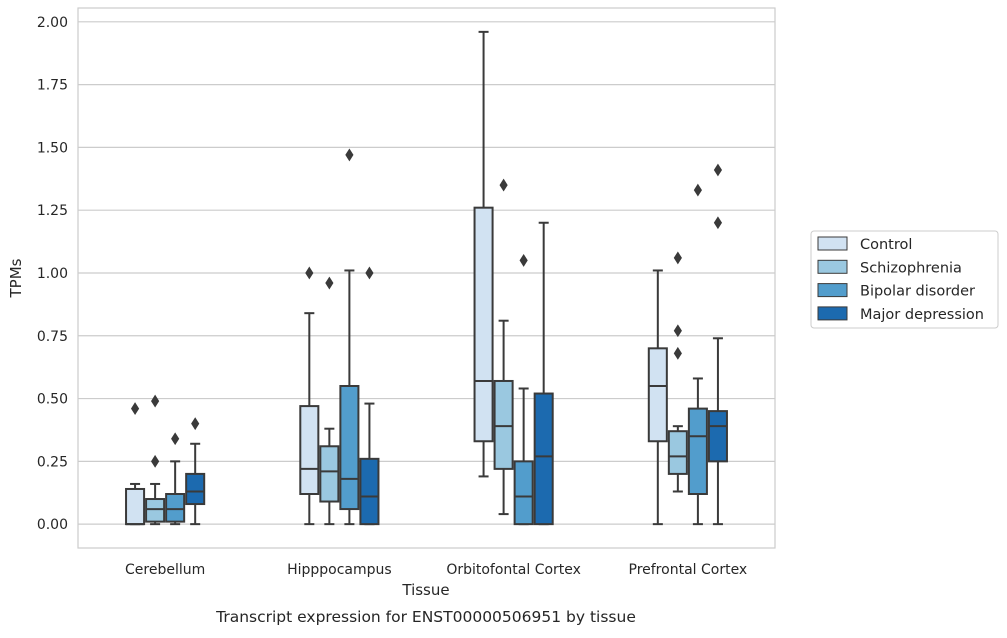 The height and width of the screenshot is (638, 1007). I want to click on legend-label: Control, so click(886, 245).